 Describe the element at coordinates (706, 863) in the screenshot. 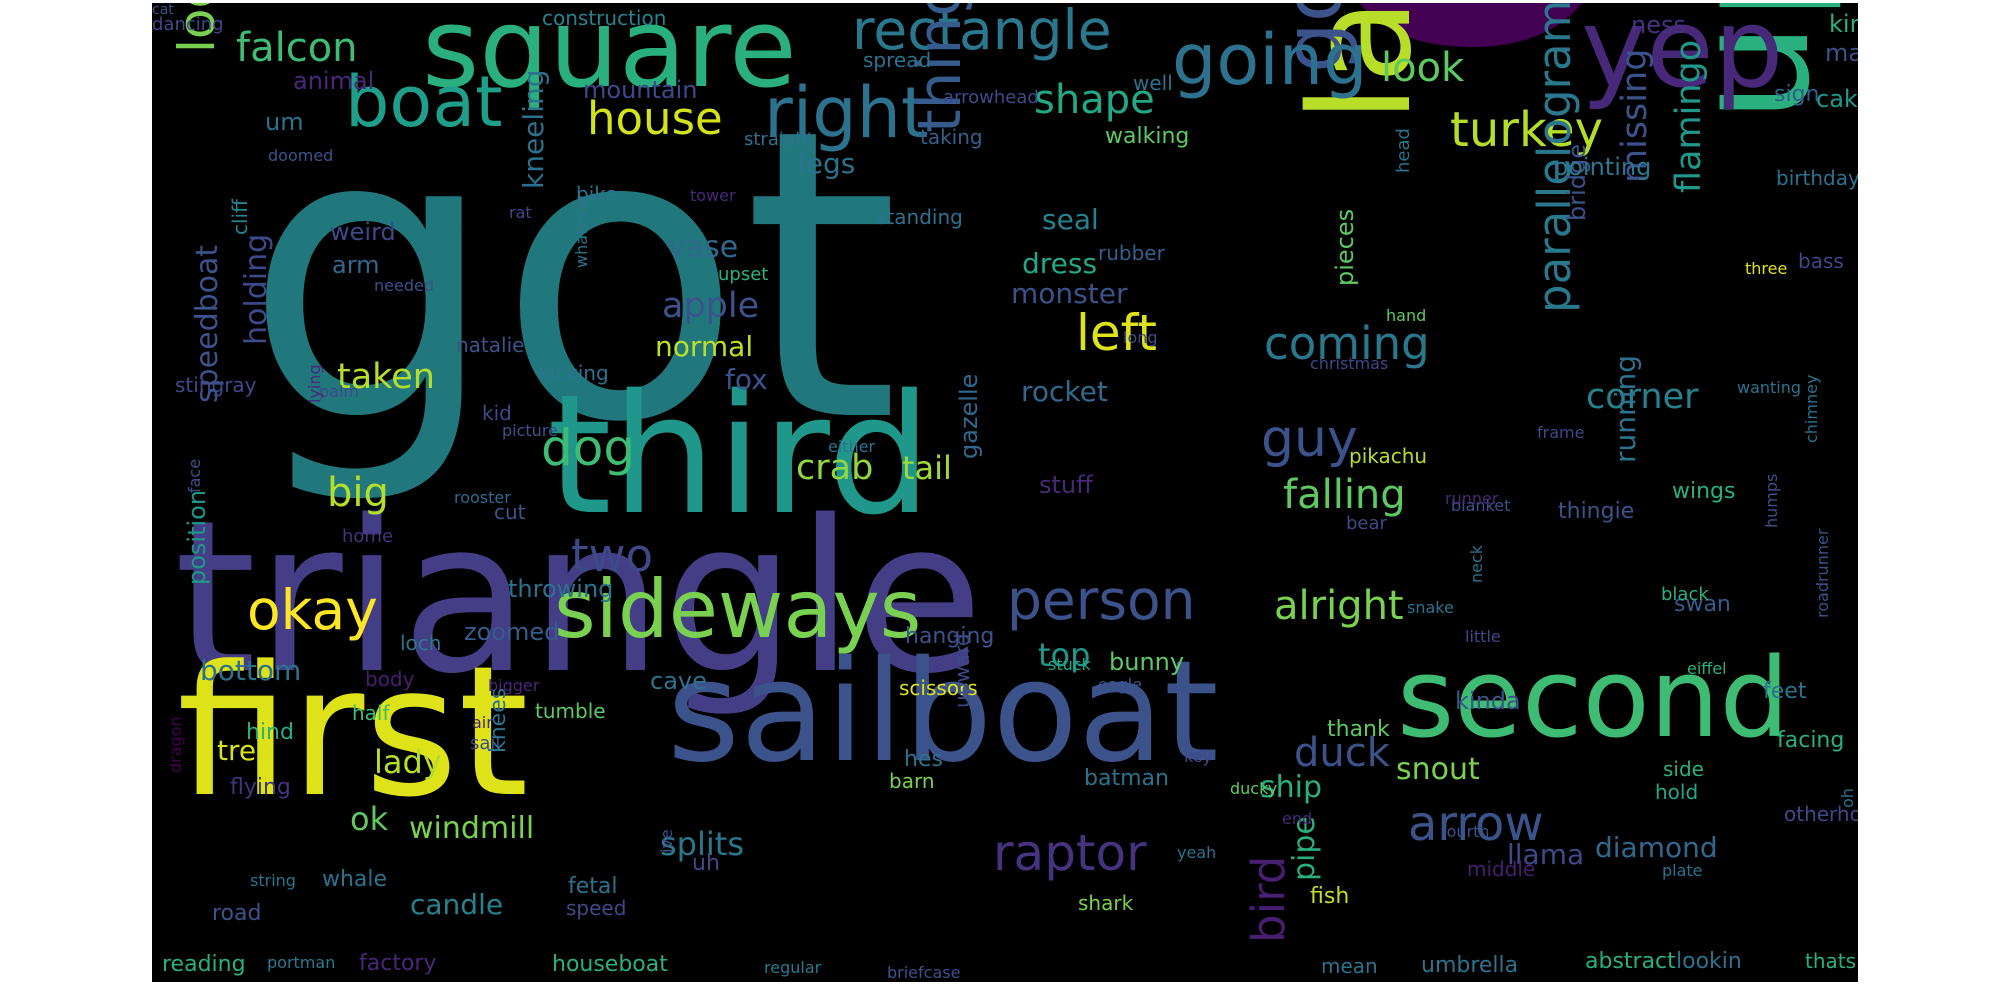

I see `cloud-word: uh` at that location.